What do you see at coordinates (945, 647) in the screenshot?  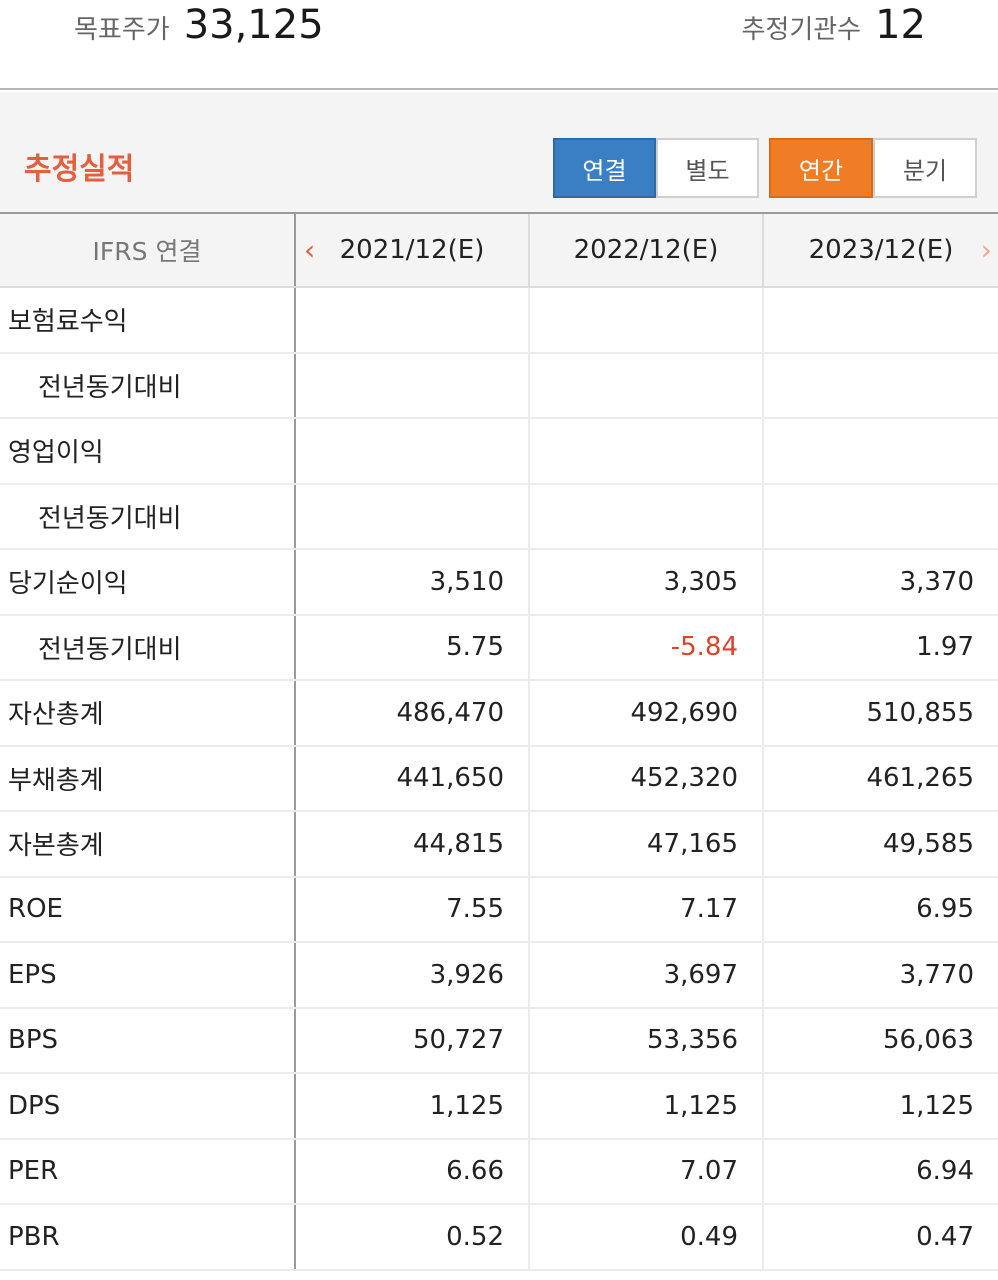 I see `row-value: 1.97` at bounding box center [945, 647].